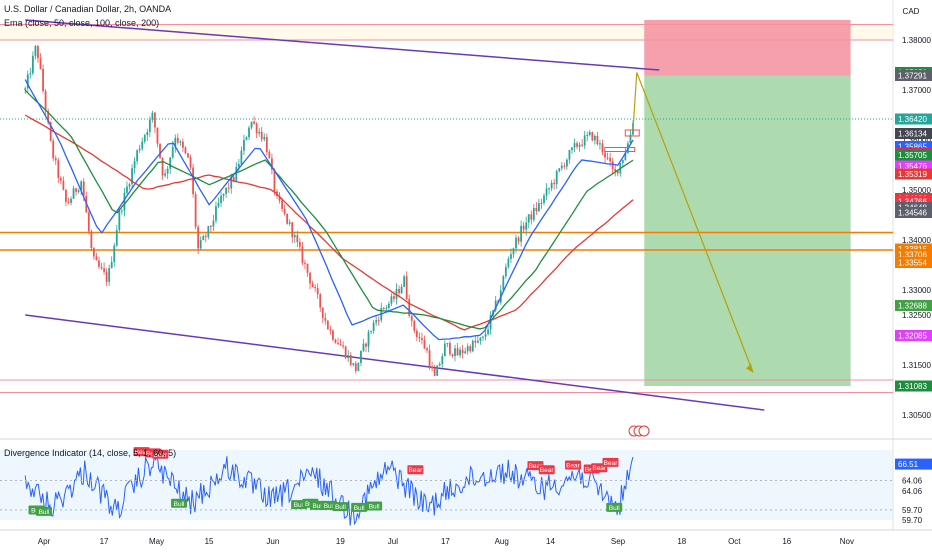 The image size is (932, 555). What do you see at coordinates (916, 365) in the screenshot?
I see `y-tick-label: 1.31500` at bounding box center [916, 365].